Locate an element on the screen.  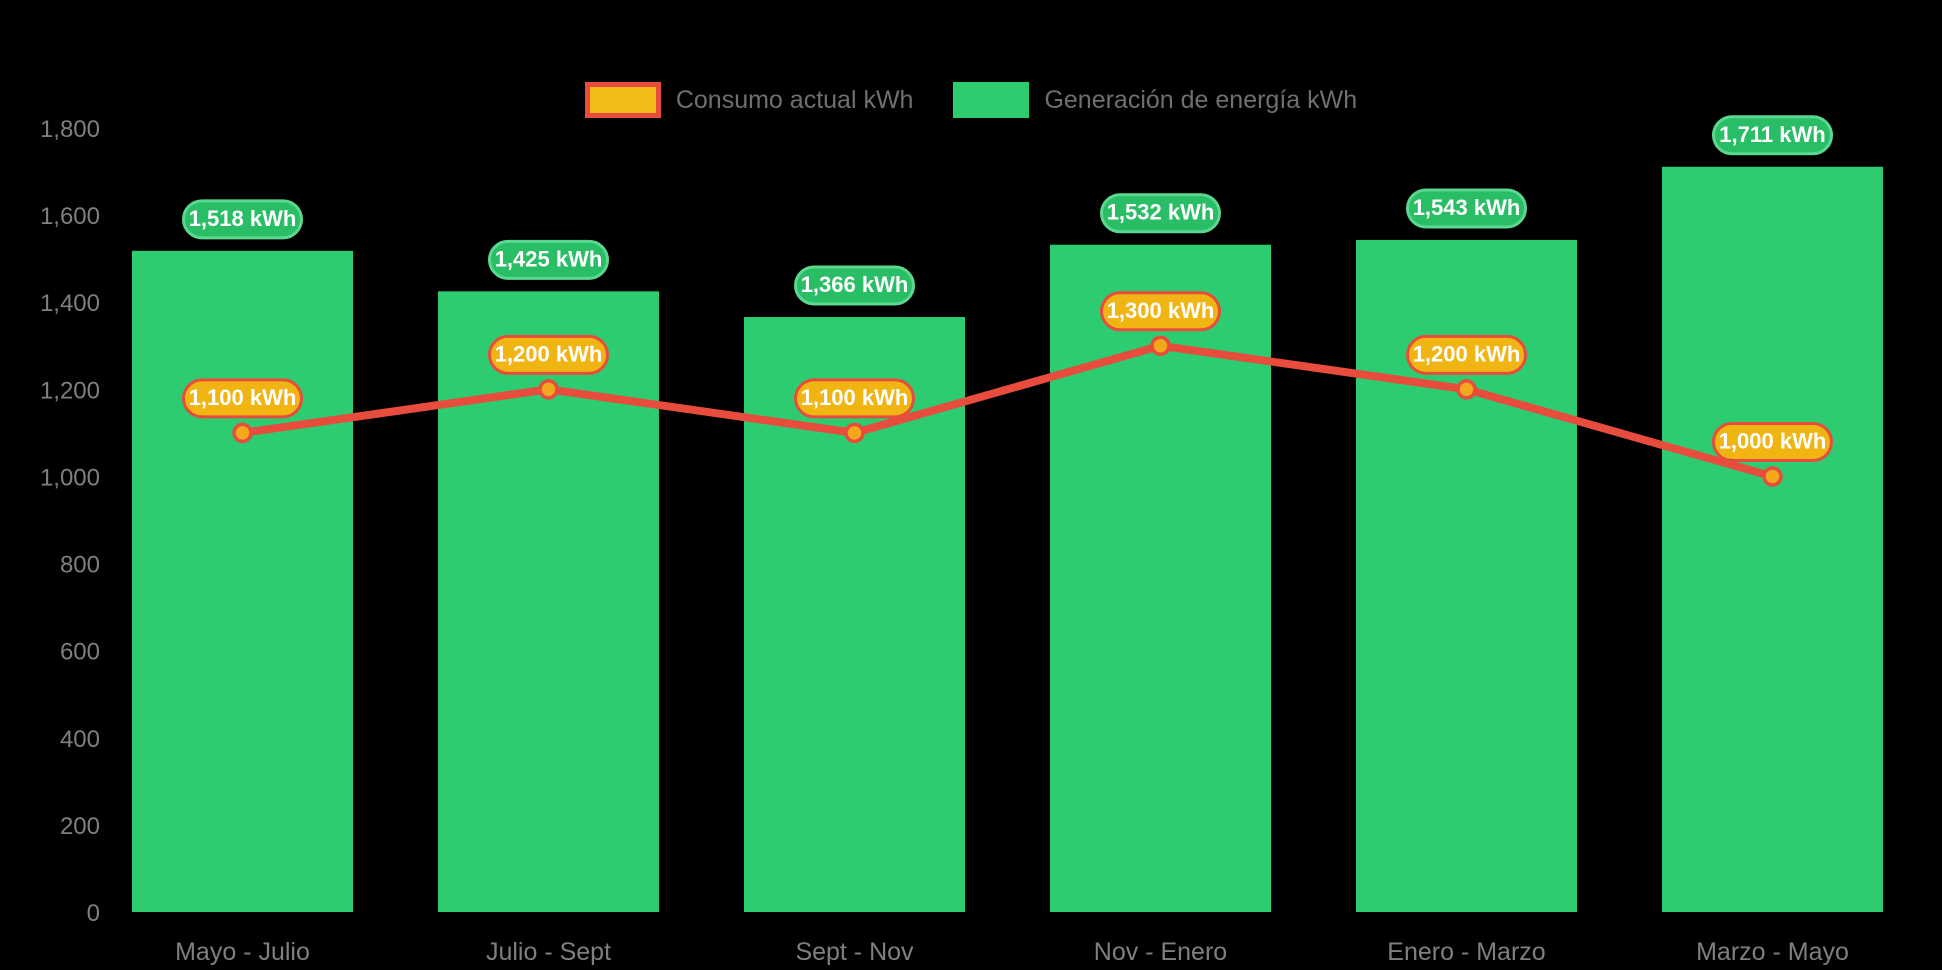
bar-value-label: 1,532 kWh is located at coordinates (1161, 212).